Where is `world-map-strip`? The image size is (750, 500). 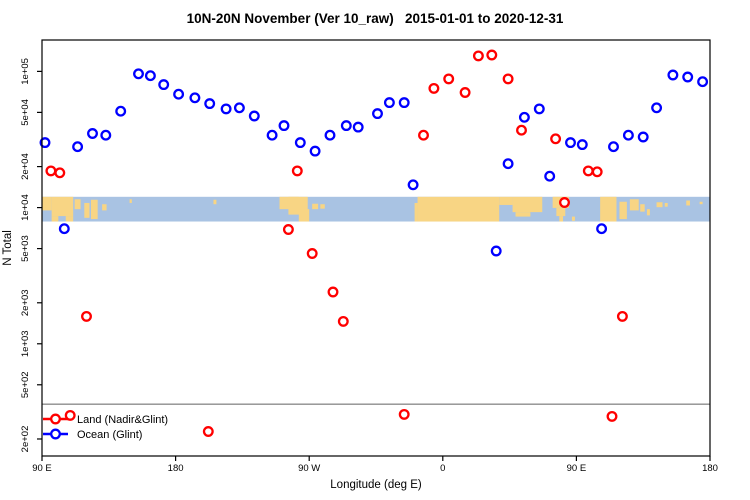 world-map-strip is located at coordinates (376, 209).